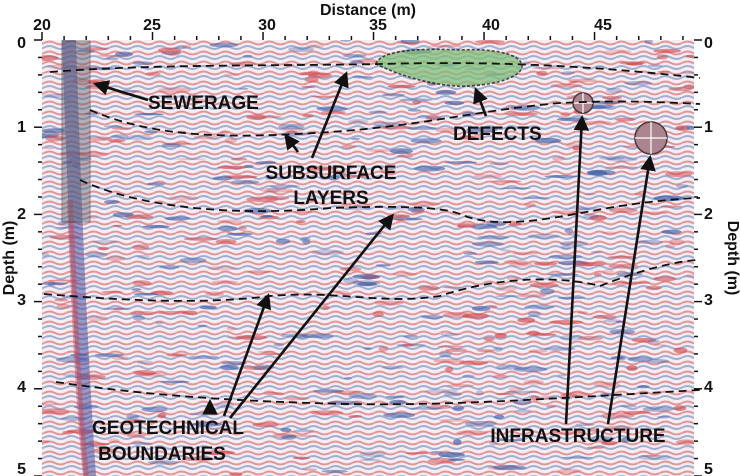 The width and height of the screenshot is (740, 476). I want to click on y-tick-label-left: 3, so click(21, 300).